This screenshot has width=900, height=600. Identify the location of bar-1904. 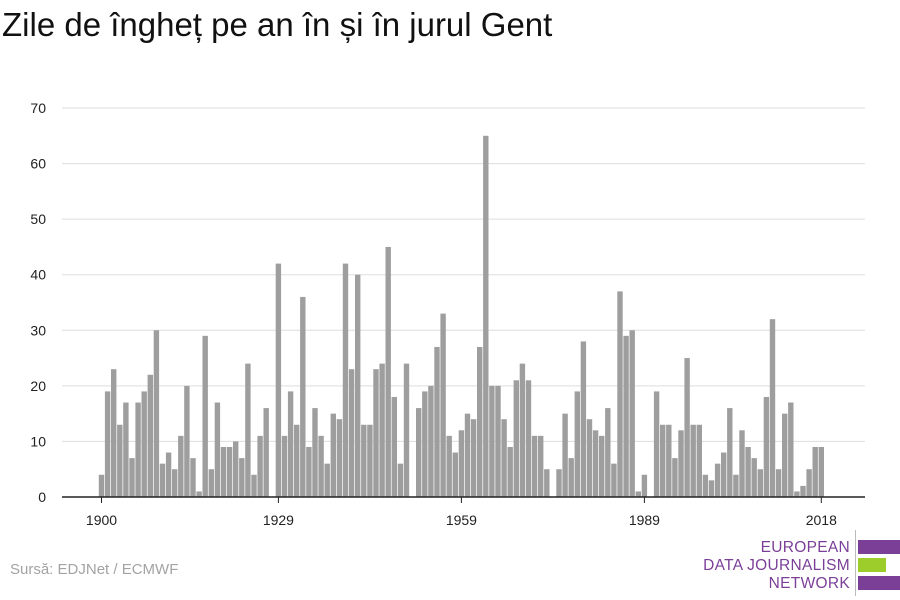
(126, 449).